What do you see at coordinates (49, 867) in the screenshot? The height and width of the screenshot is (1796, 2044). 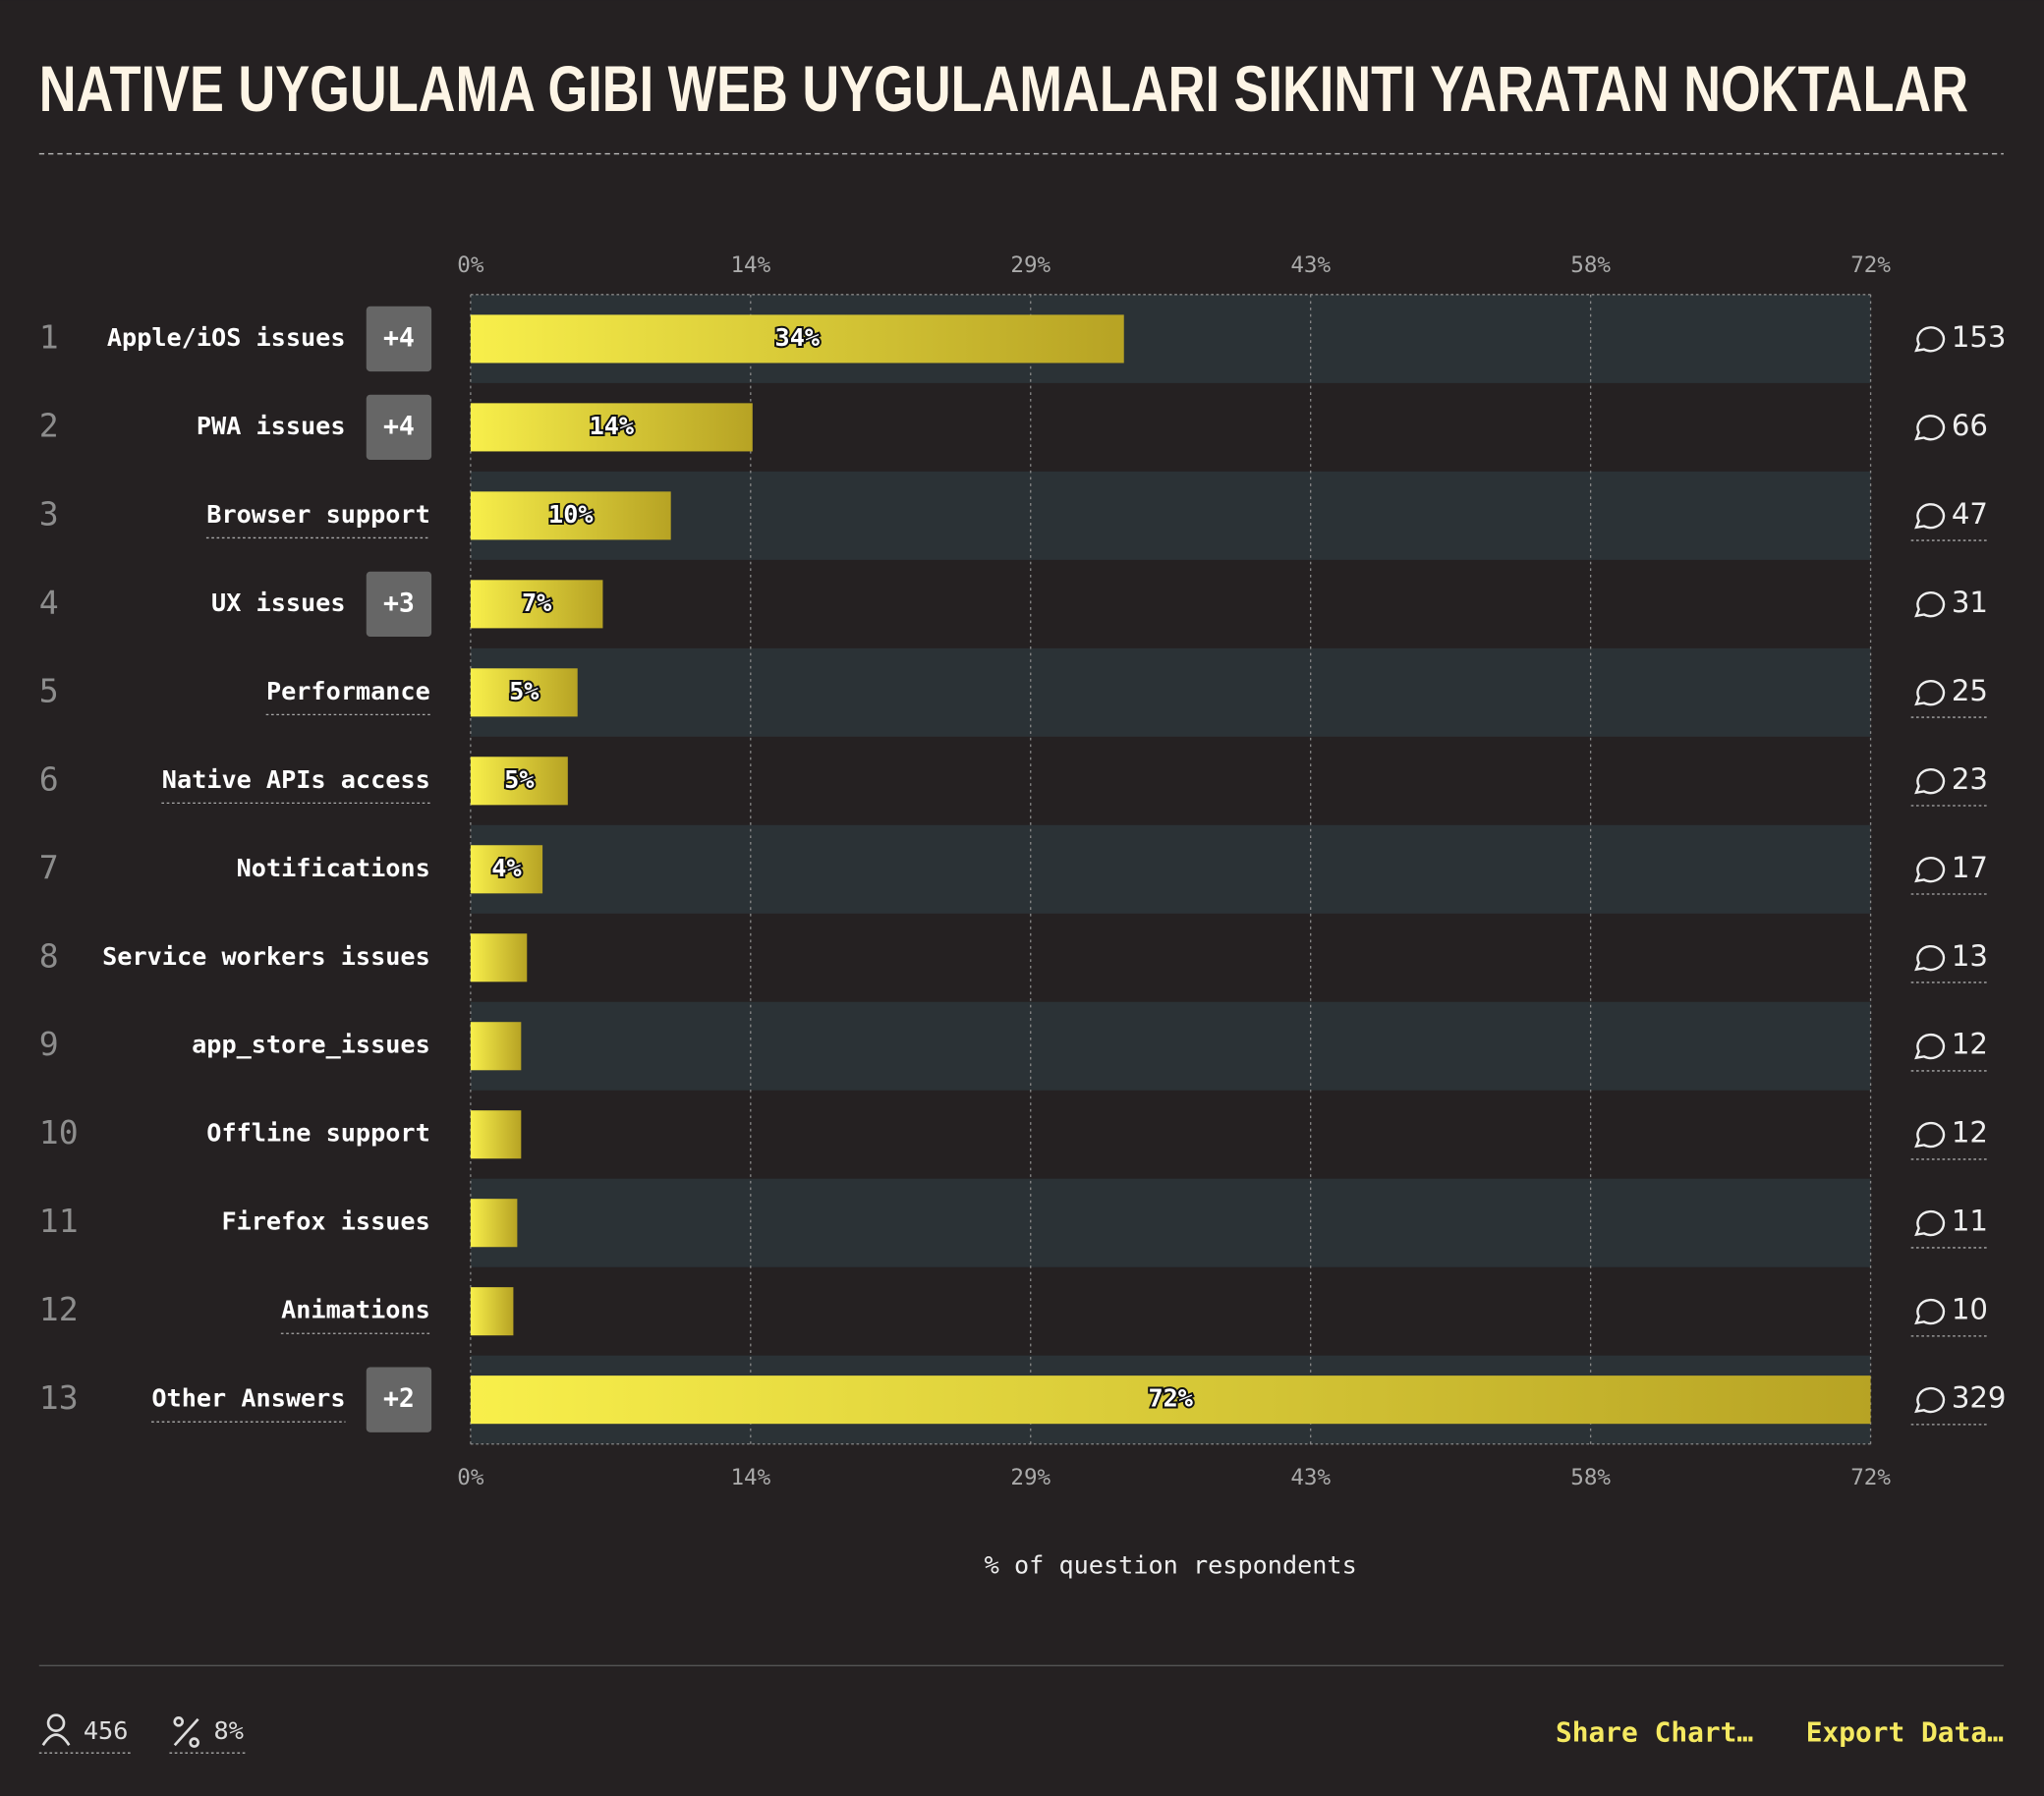 I see `rank: 7` at bounding box center [49, 867].